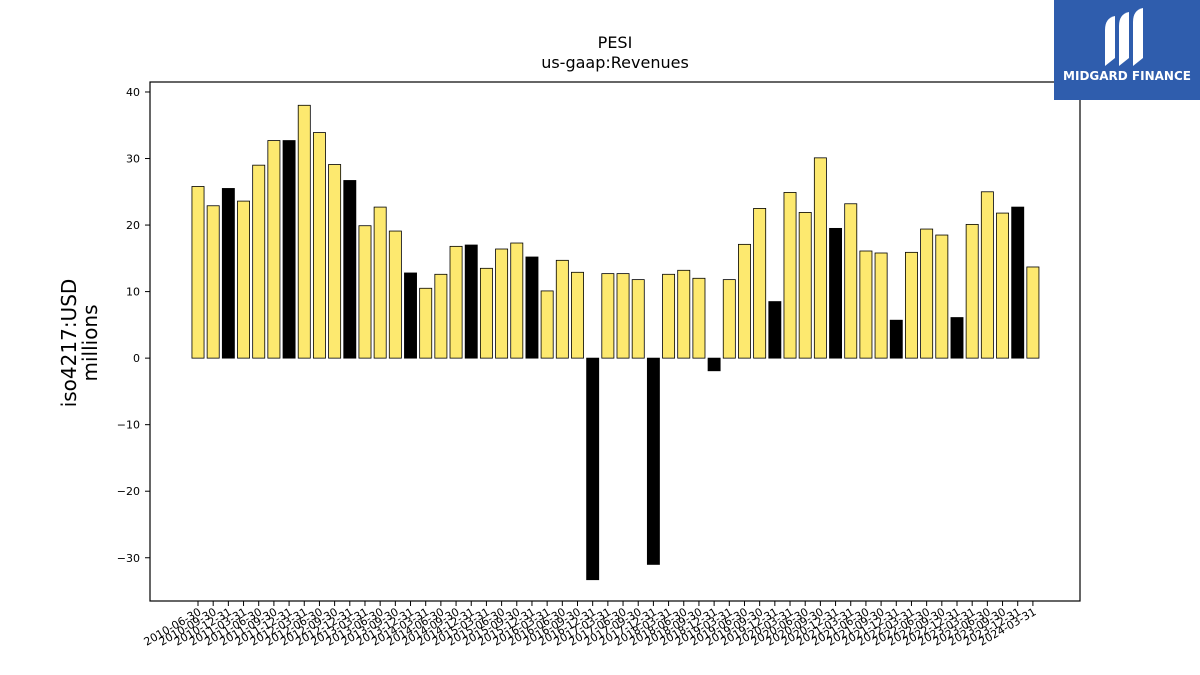 The width and height of the screenshot is (1200, 675). I want to click on brand-logo: MIDGARD FINANCE, so click(1127, 50).